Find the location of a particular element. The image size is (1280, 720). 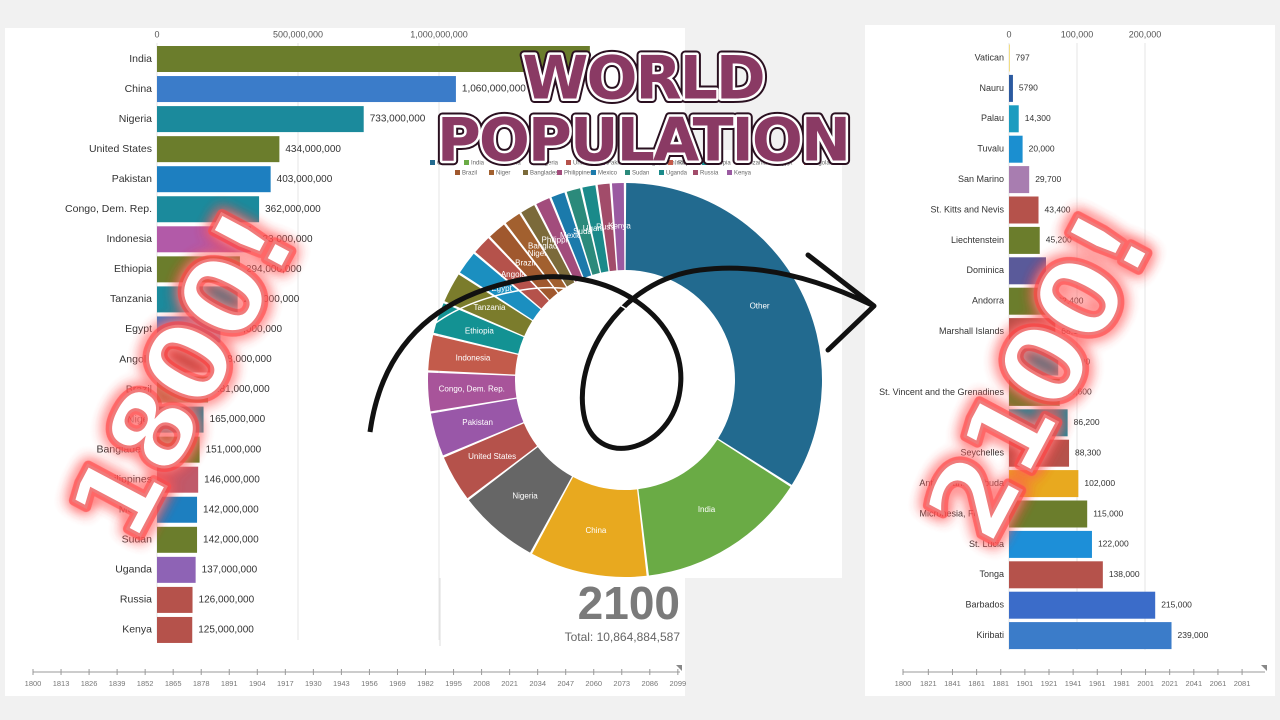

value-label: 188,000,000 is located at coordinates (244, 359).